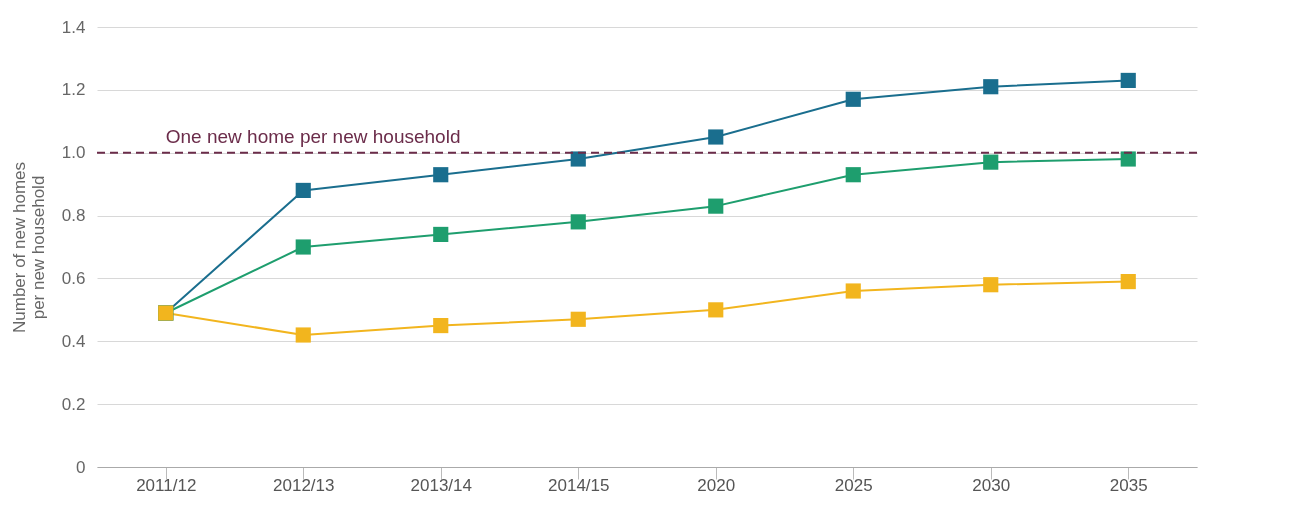  I want to click on y-tick-label: 0, so click(81, 467).